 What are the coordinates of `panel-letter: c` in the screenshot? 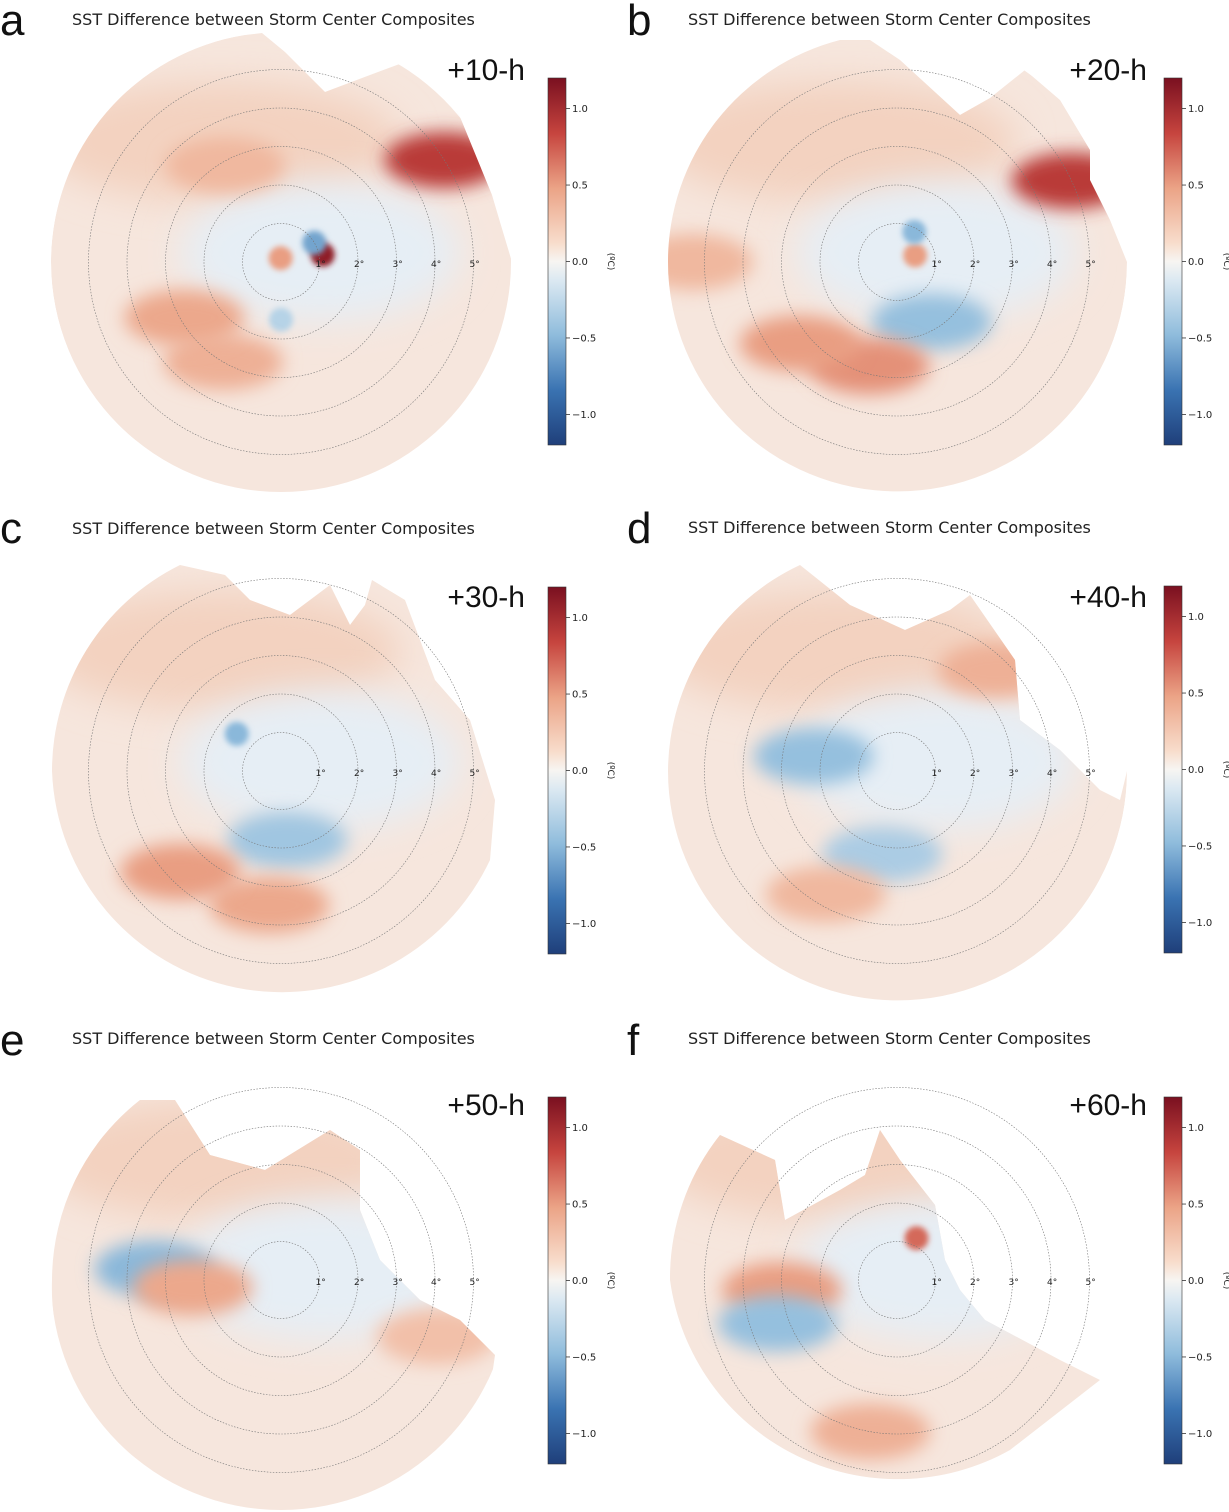 It's located at (11, 528).